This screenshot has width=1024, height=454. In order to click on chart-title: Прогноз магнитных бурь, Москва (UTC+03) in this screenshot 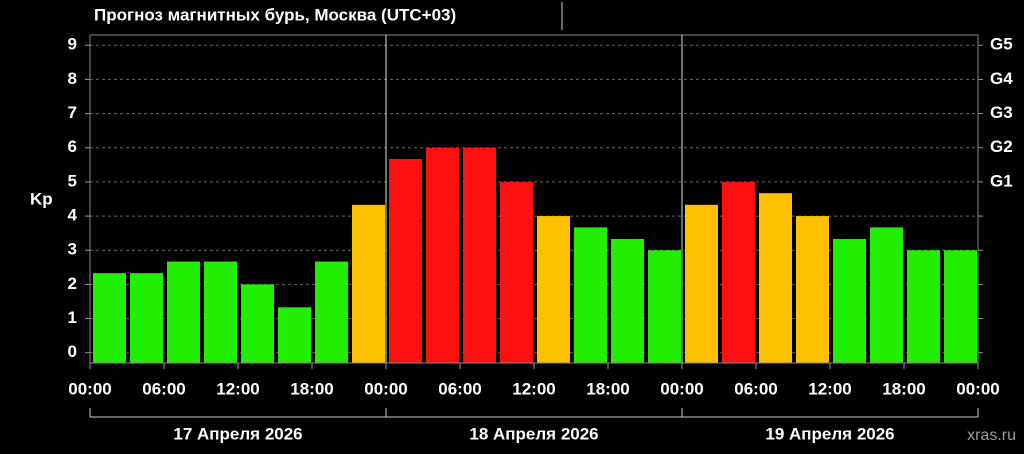, I will do `click(275, 14)`.